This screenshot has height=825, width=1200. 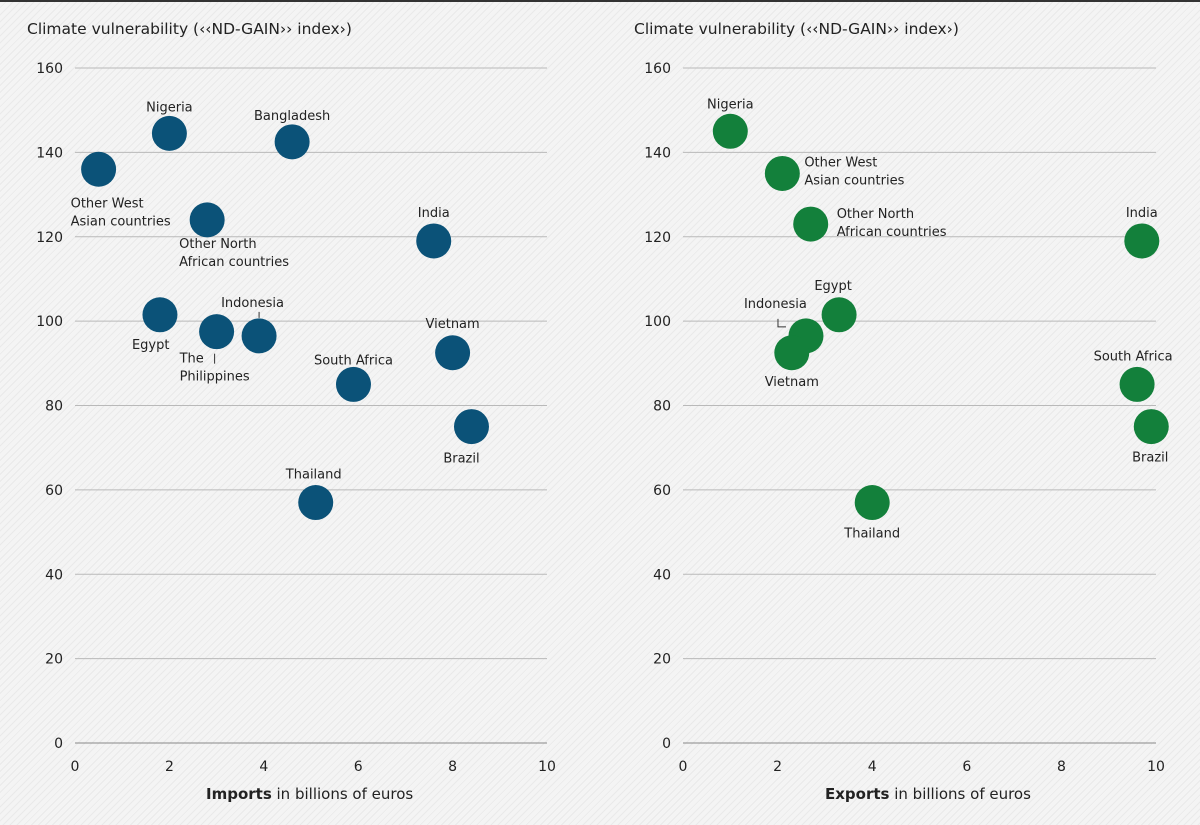 What do you see at coordinates (292, 116) in the screenshot?
I see `data-label: Bangladesh` at bounding box center [292, 116].